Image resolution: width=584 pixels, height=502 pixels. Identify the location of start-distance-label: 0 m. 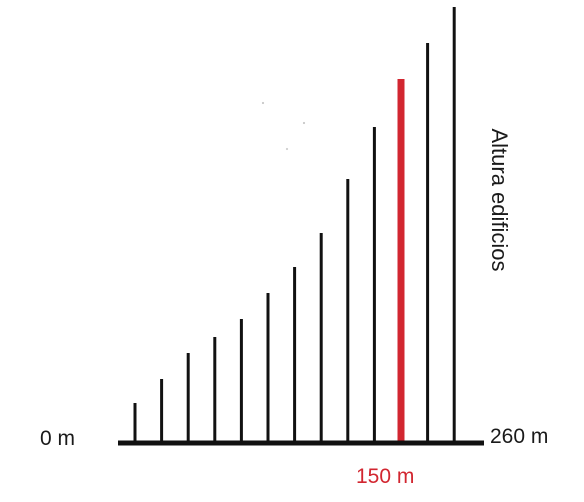
(58, 438).